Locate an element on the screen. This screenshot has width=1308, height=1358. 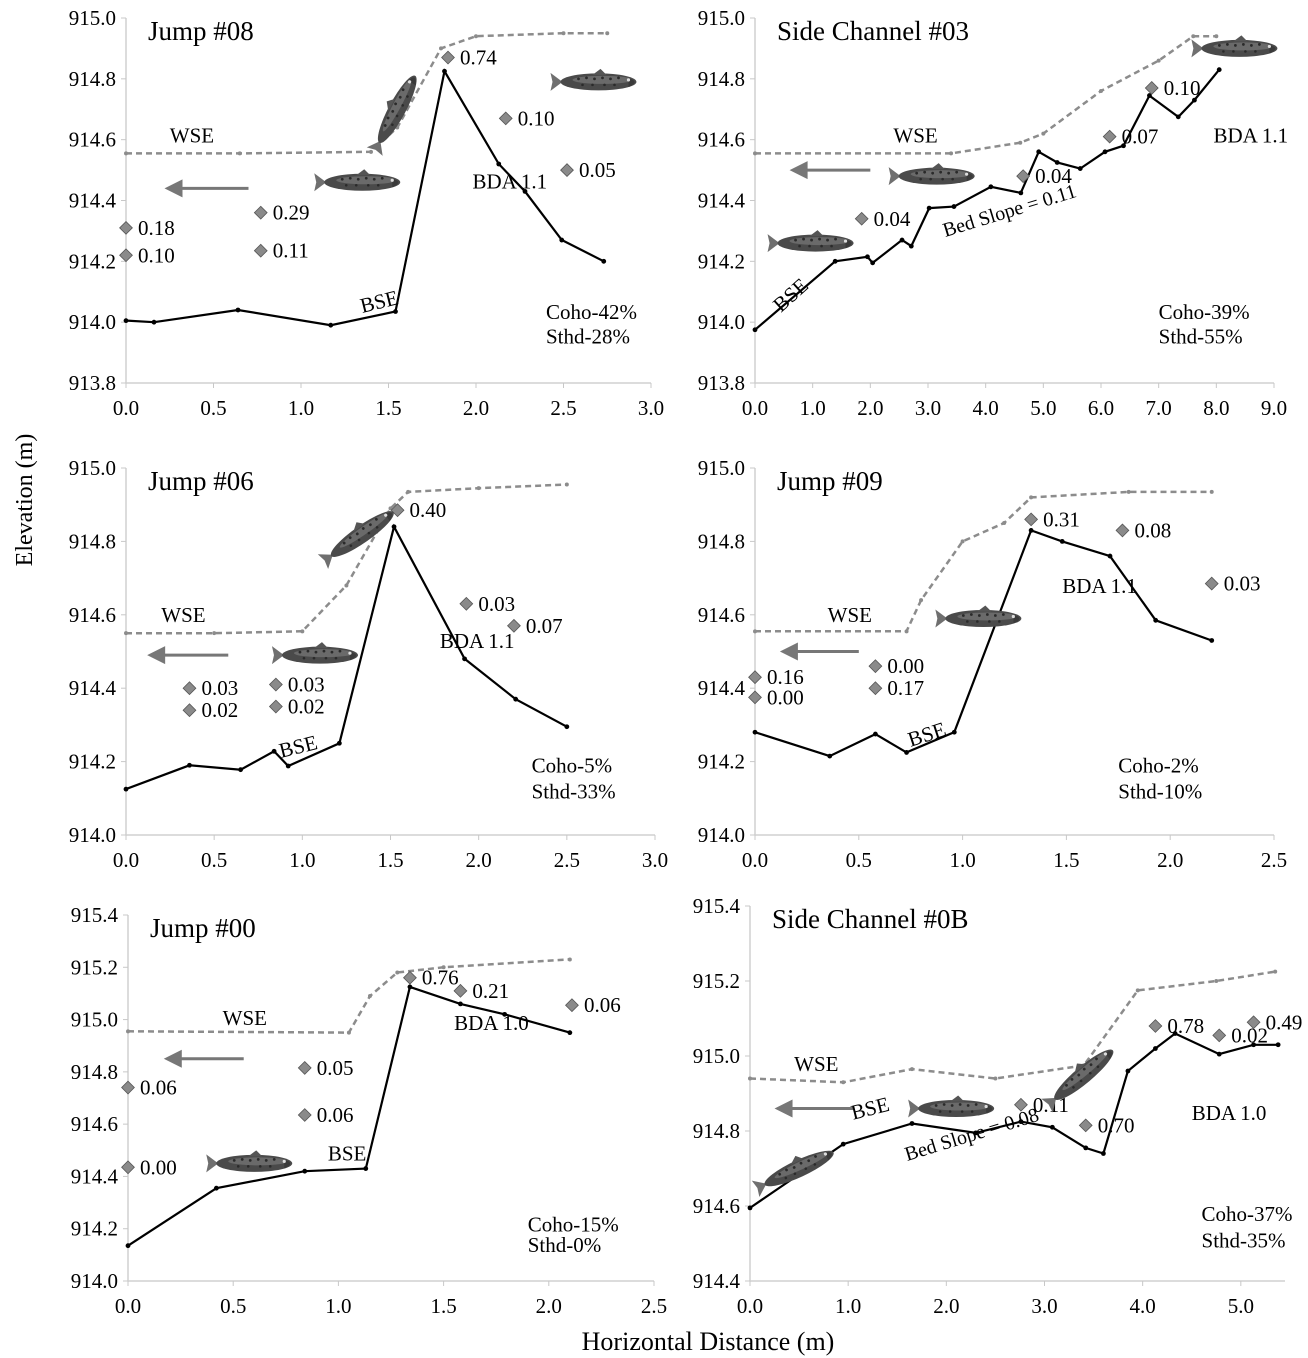
velocity-label: 0.07 is located at coordinates (1140, 137).